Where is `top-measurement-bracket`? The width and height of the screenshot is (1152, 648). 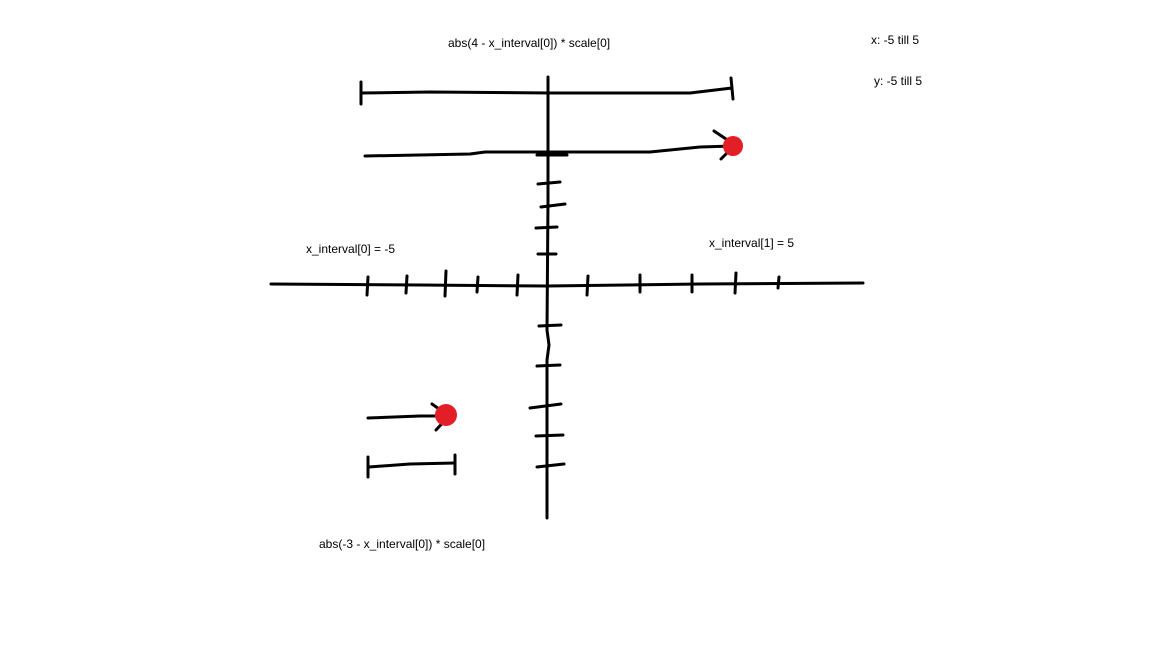
top-measurement-bracket is located at coordinates (547, 91).